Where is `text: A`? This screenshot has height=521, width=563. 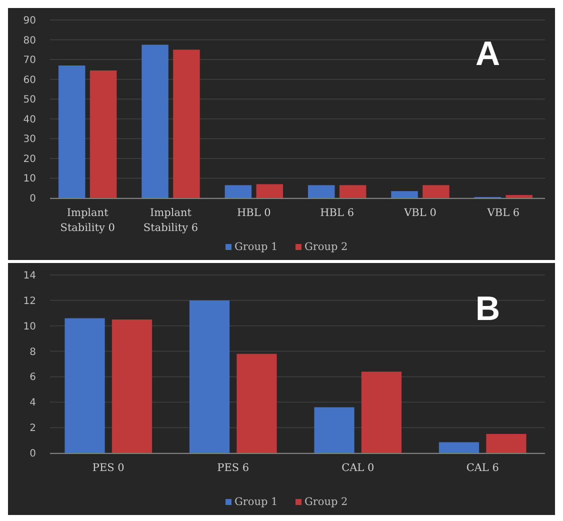
text: A is located at coordinates (487, 54).